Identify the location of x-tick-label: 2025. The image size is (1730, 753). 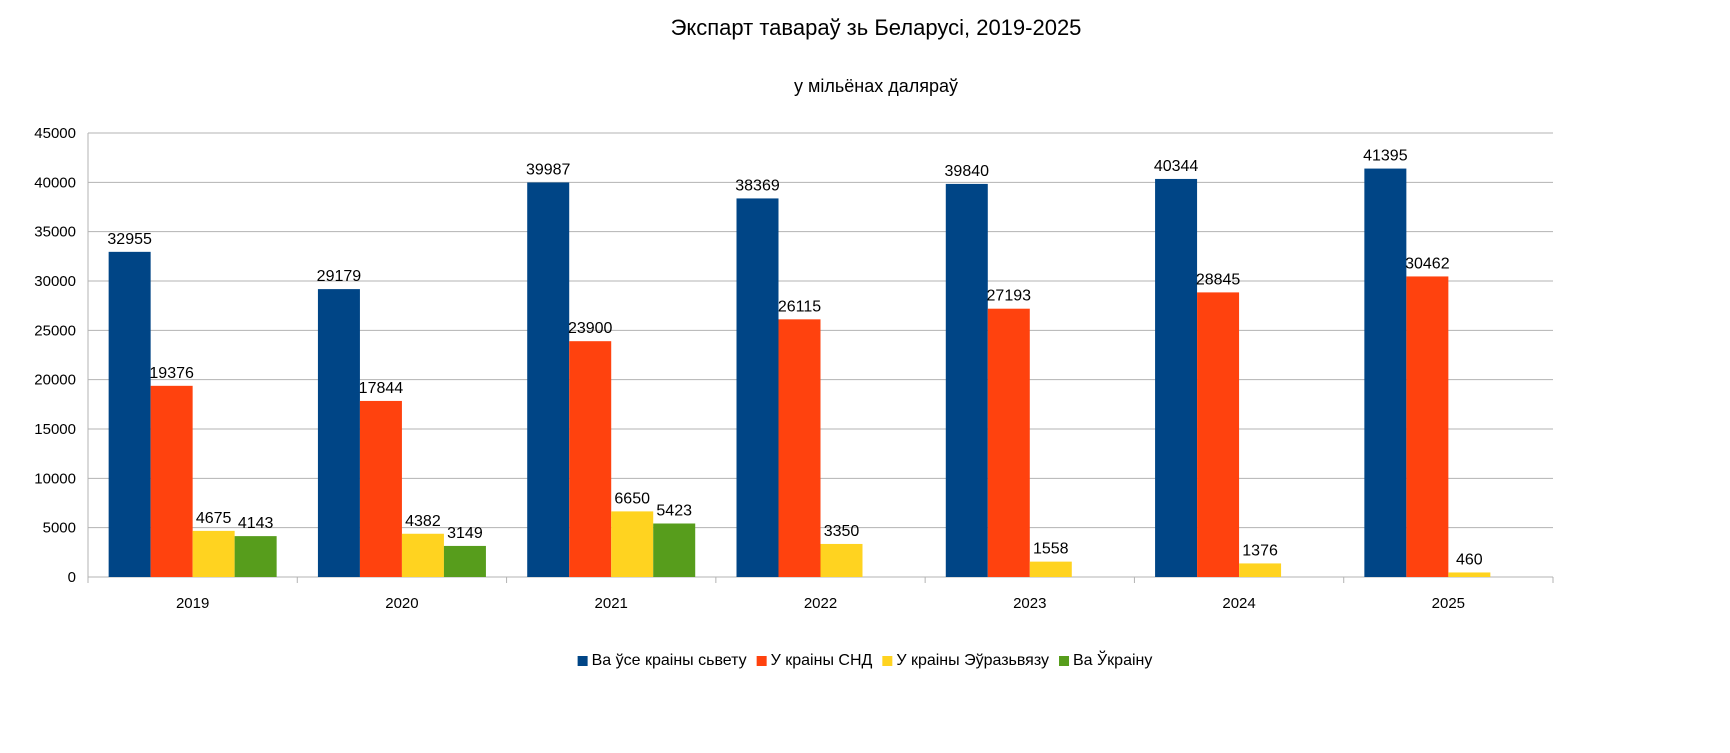
(1448, 603).